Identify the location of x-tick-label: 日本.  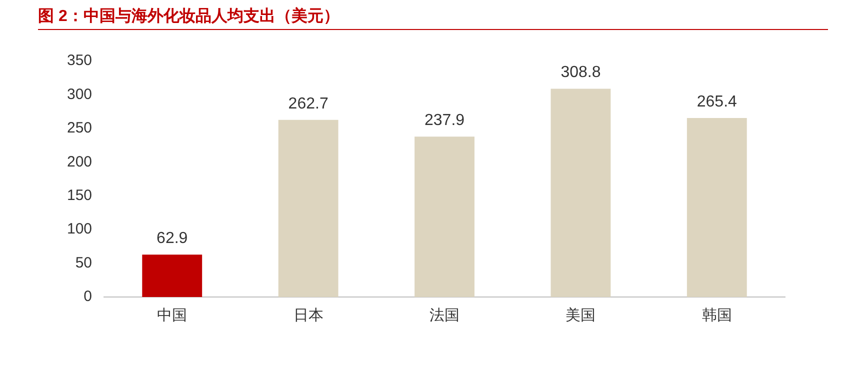
(308, 315).